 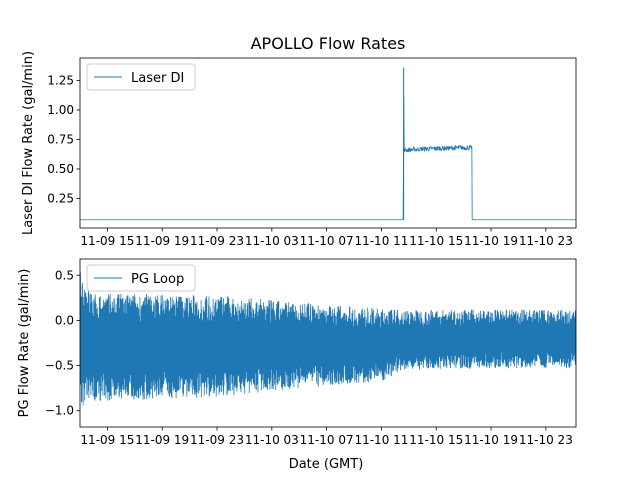 I want to click on laser-di-legend-label: Laser DI, so click(x=157, y=78).